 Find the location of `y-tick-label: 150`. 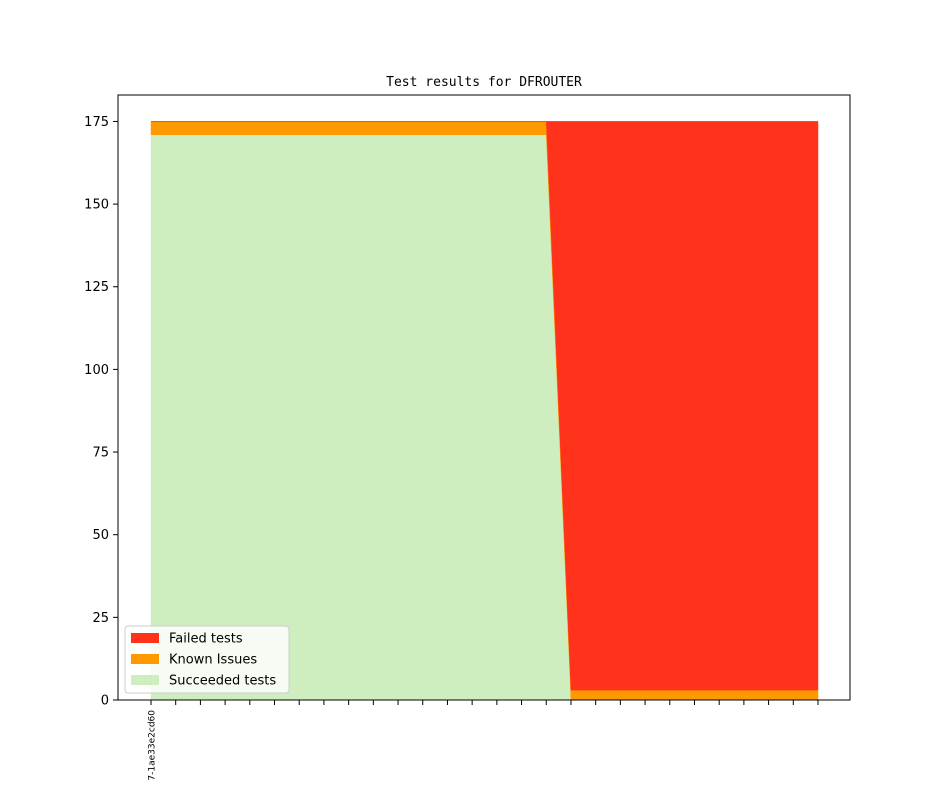

y-tick-label: 150 is located at coordinates (96, 205).